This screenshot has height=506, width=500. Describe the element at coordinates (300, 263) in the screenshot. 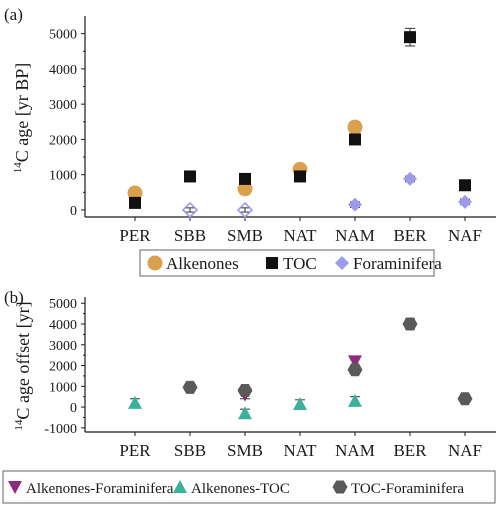

I see `a-legend-label-toc: TOC` at that location.